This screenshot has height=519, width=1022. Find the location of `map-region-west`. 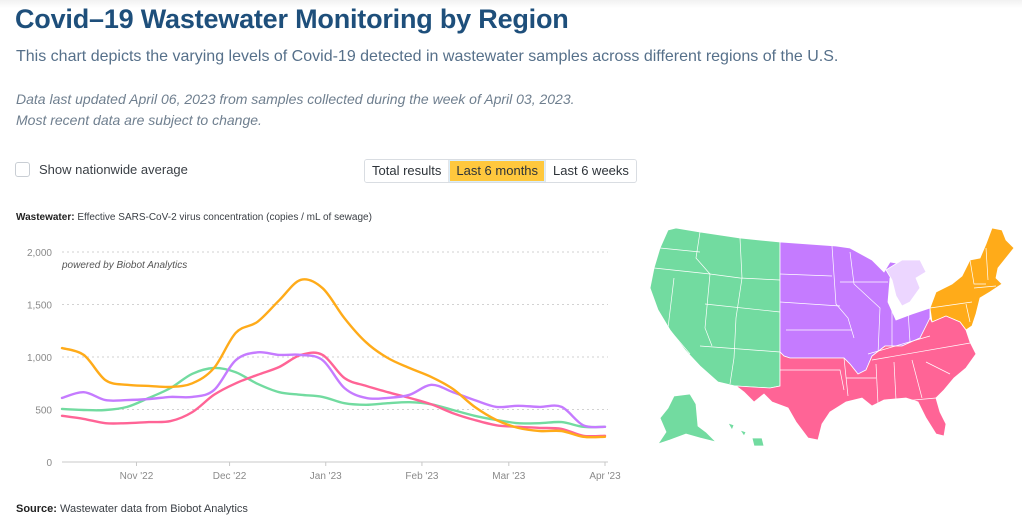

map-region-west is located at coordinates (715, 337).